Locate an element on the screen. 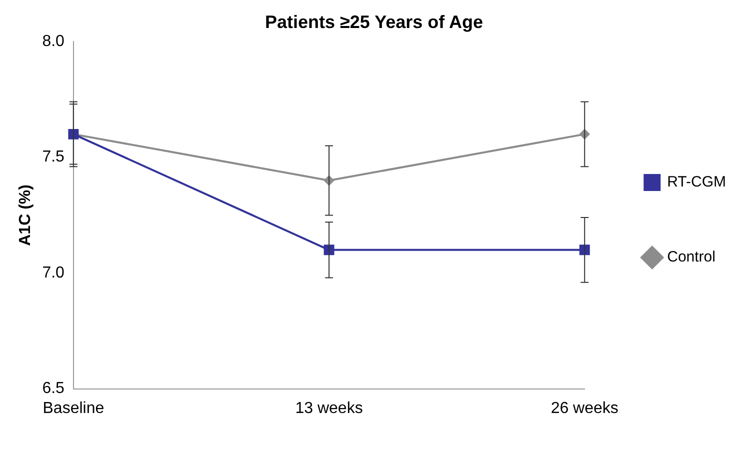 This screenshot has height=457, width=754. x-tick-label: 13 weeks is located at coordinates (329, 408).